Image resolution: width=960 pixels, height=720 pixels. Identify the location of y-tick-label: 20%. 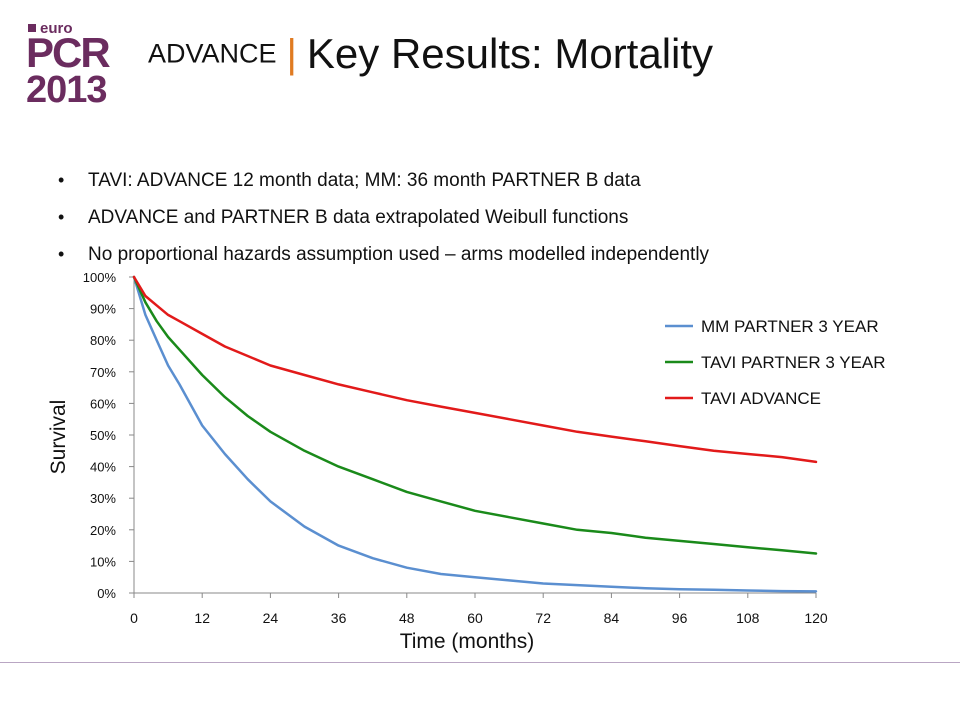
(103, 530).